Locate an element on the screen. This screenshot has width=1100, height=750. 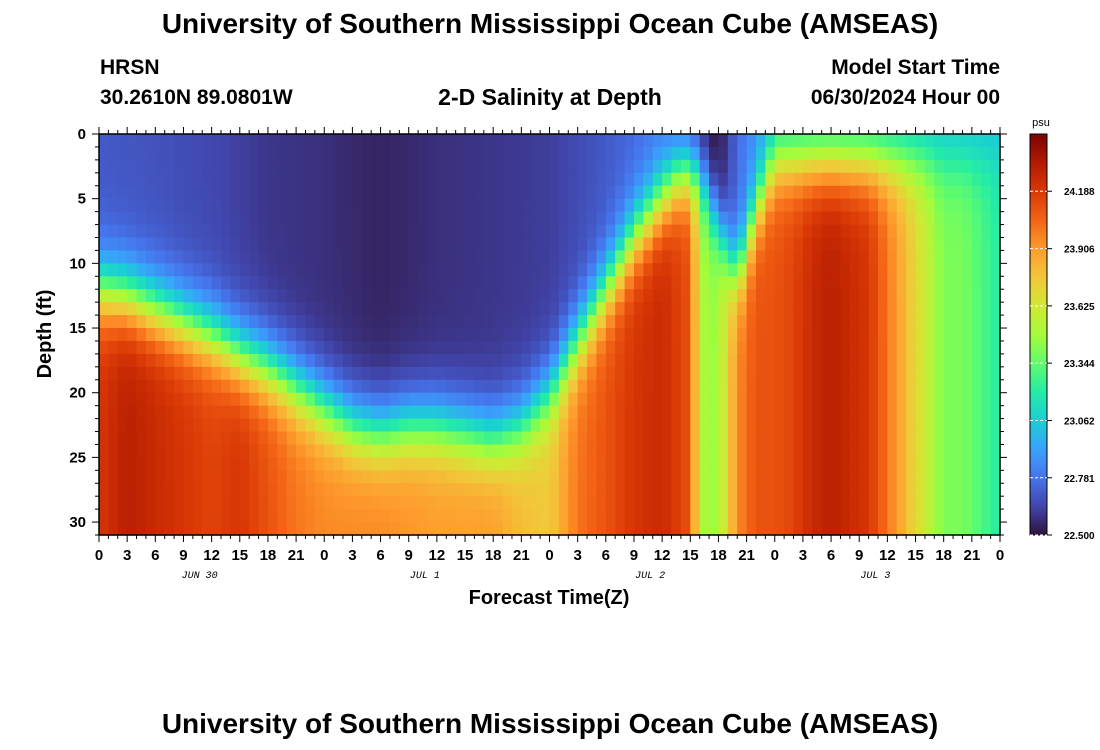
x-tick-label: 15 is located at coordinates (690, 555).